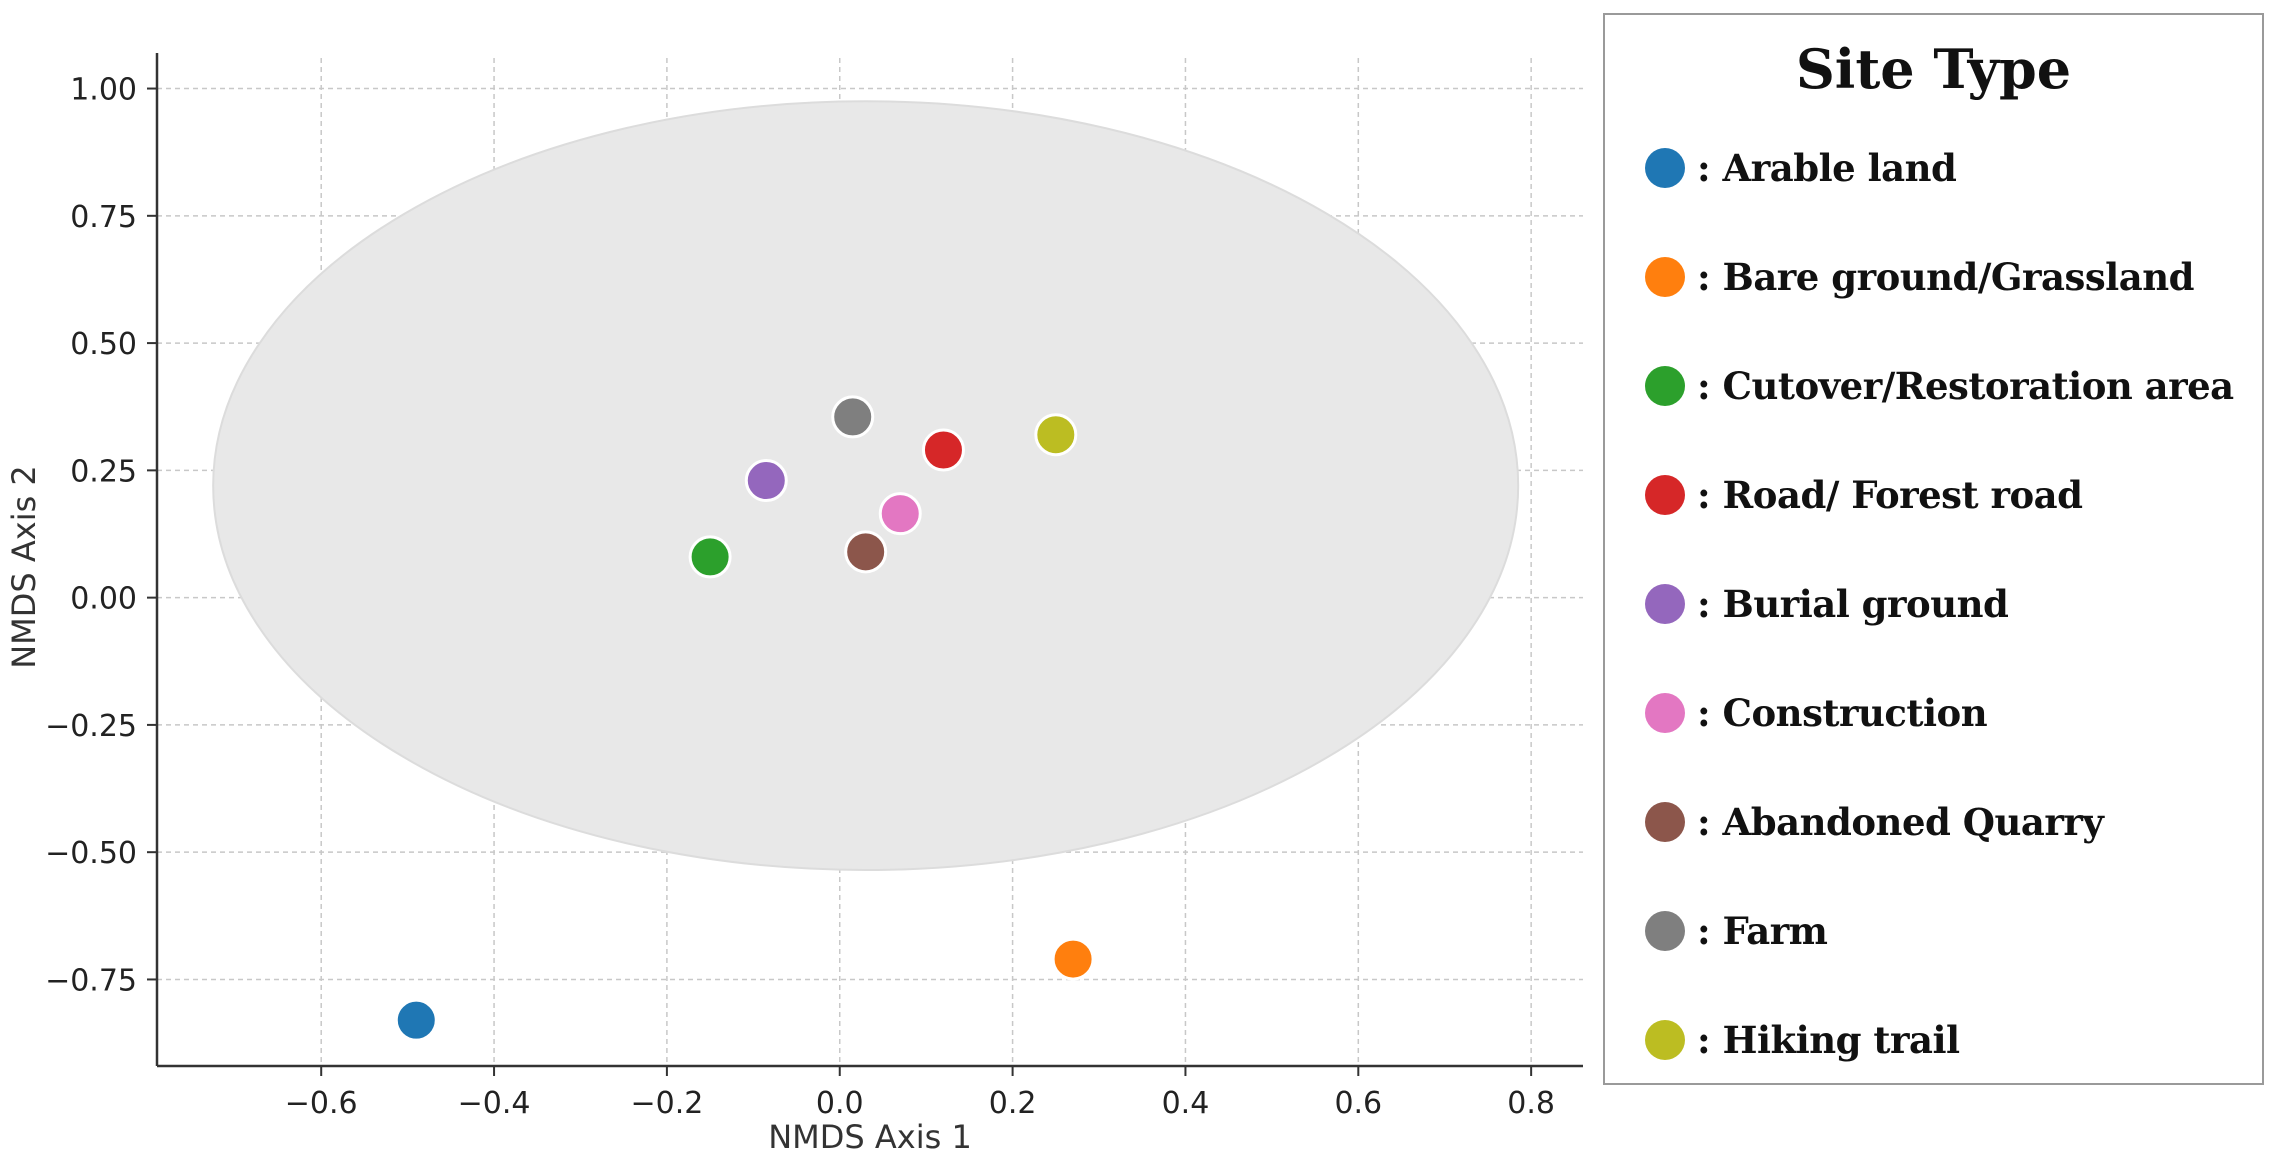 This screenshot has height=1169, width=2277. I want to click on x-axis-title: NMDS Axis 1, so click(870, 1137).